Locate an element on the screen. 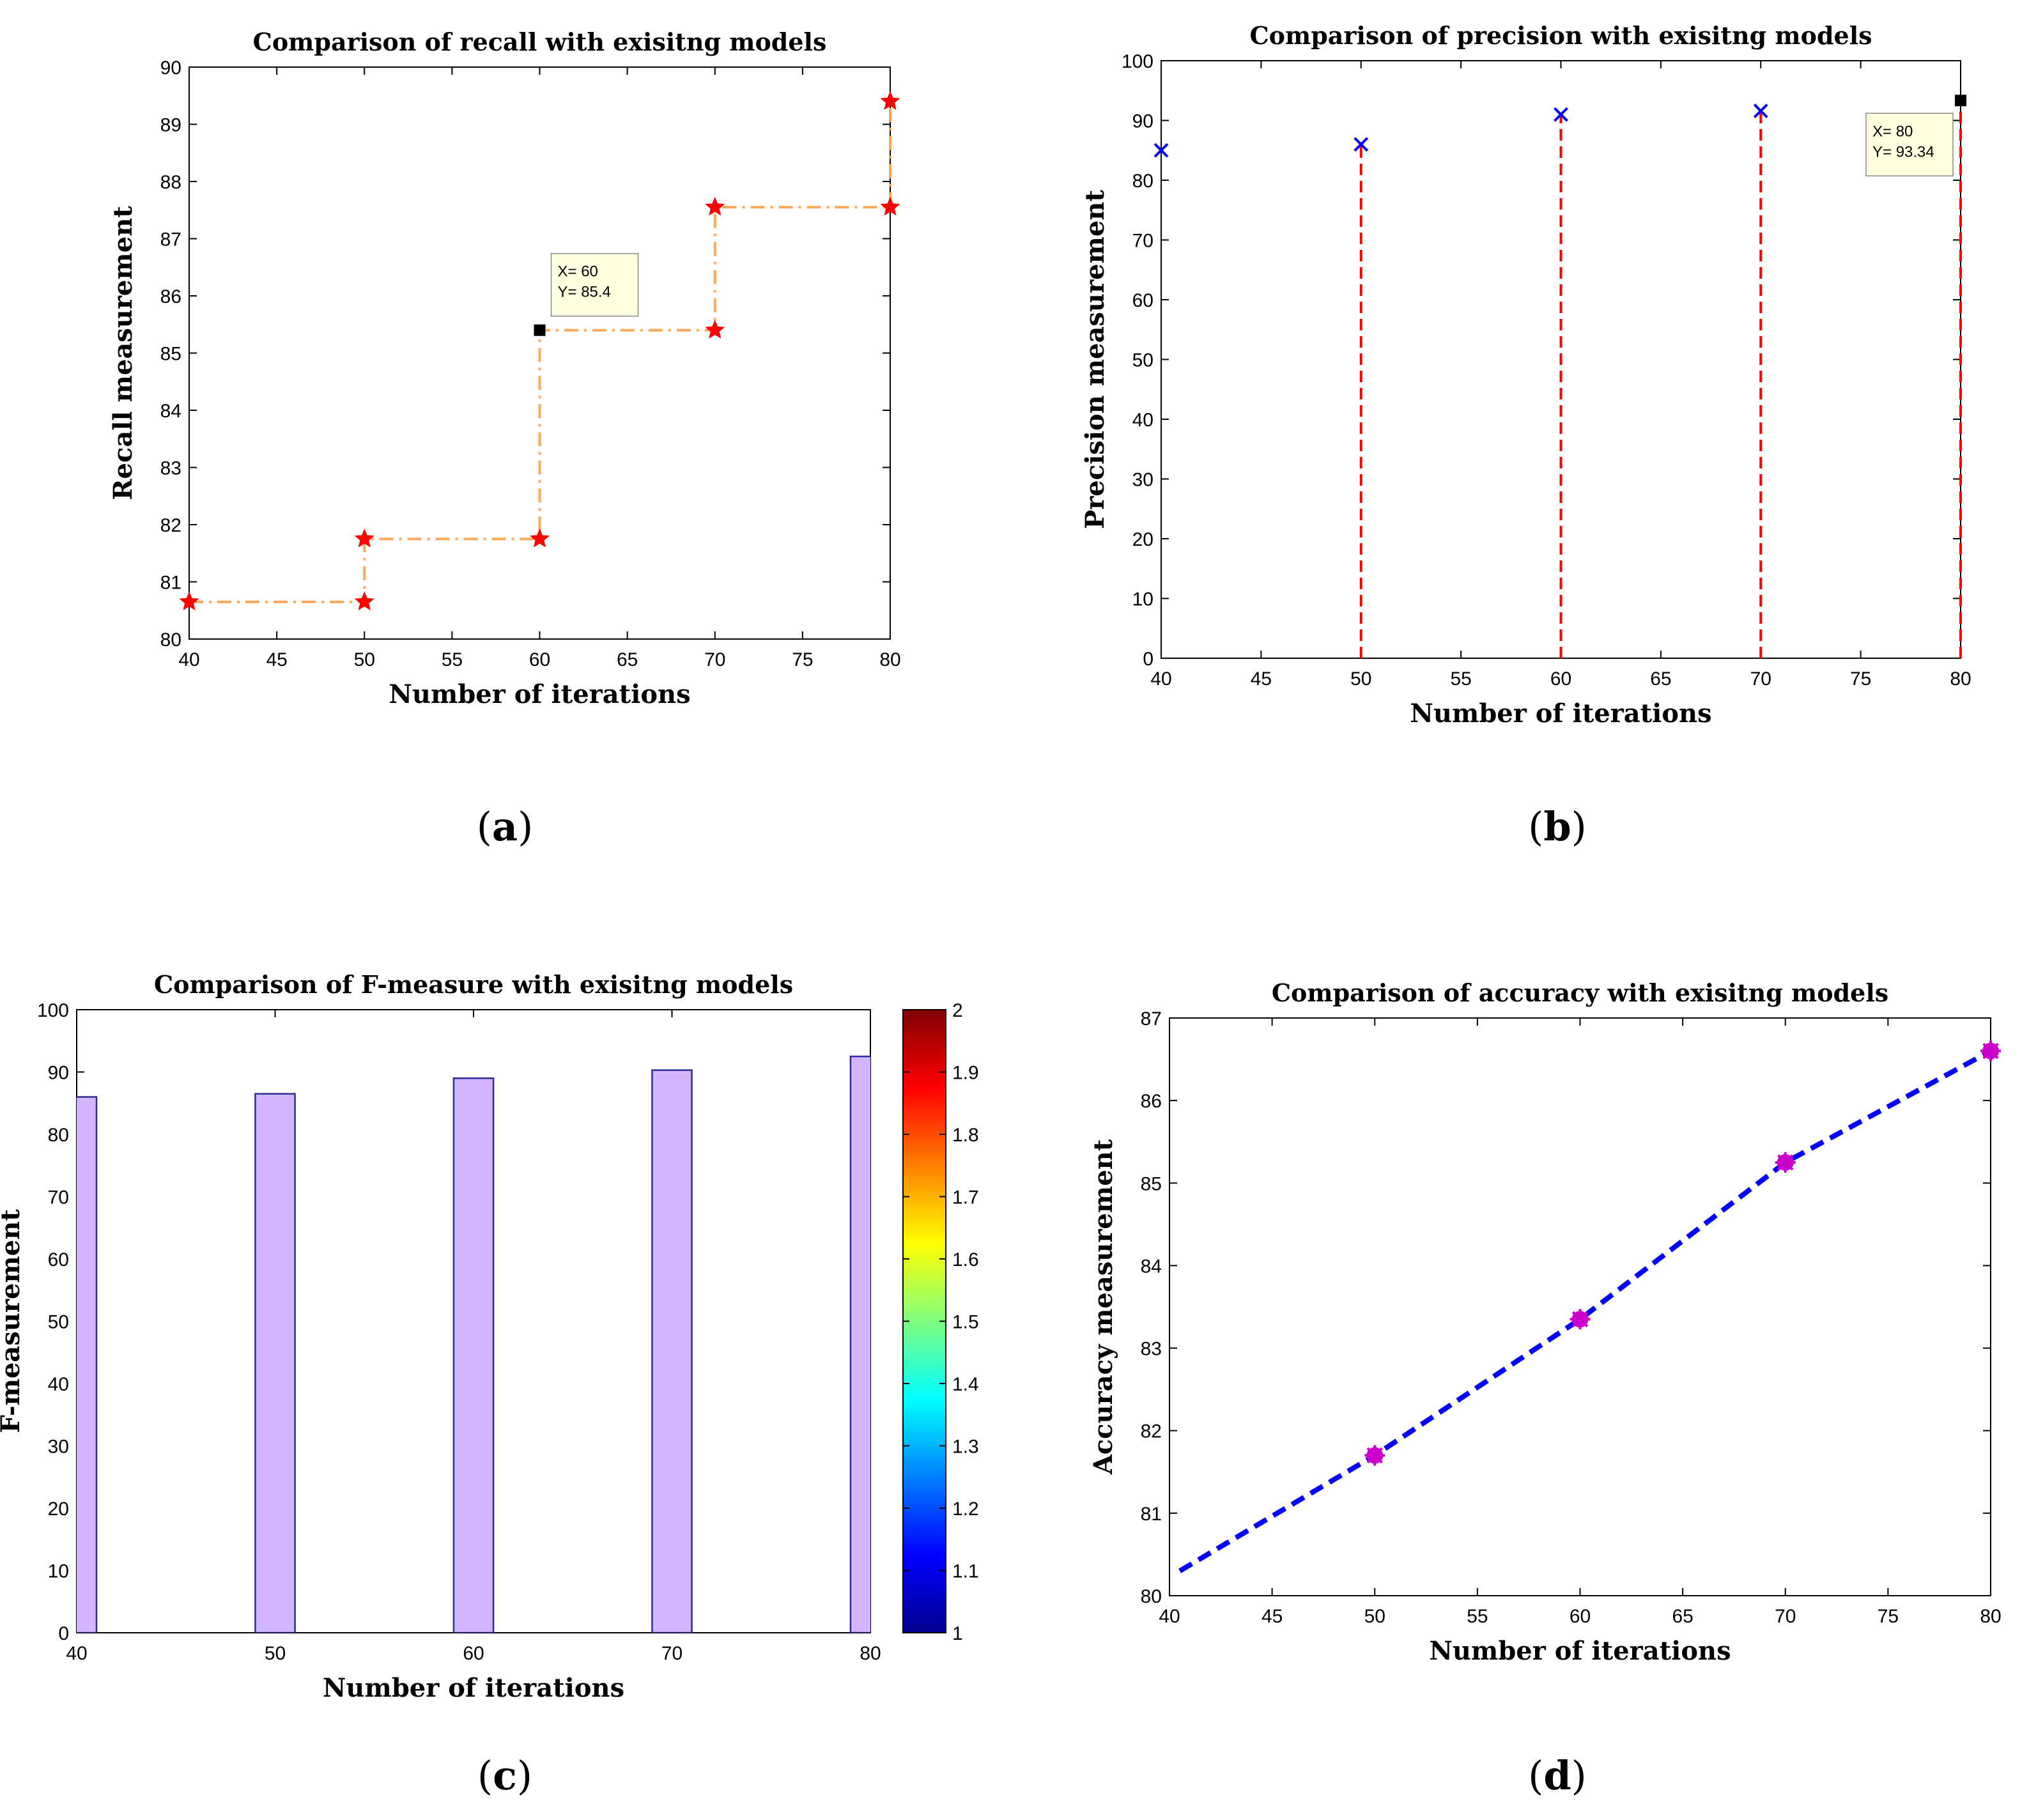  accuracy-line is located at coordinates (1585, 1311).